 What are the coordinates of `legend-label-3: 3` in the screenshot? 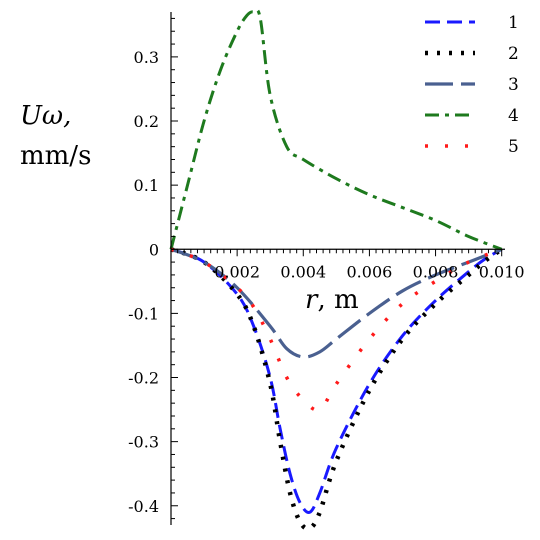 It's located at (513, 85).